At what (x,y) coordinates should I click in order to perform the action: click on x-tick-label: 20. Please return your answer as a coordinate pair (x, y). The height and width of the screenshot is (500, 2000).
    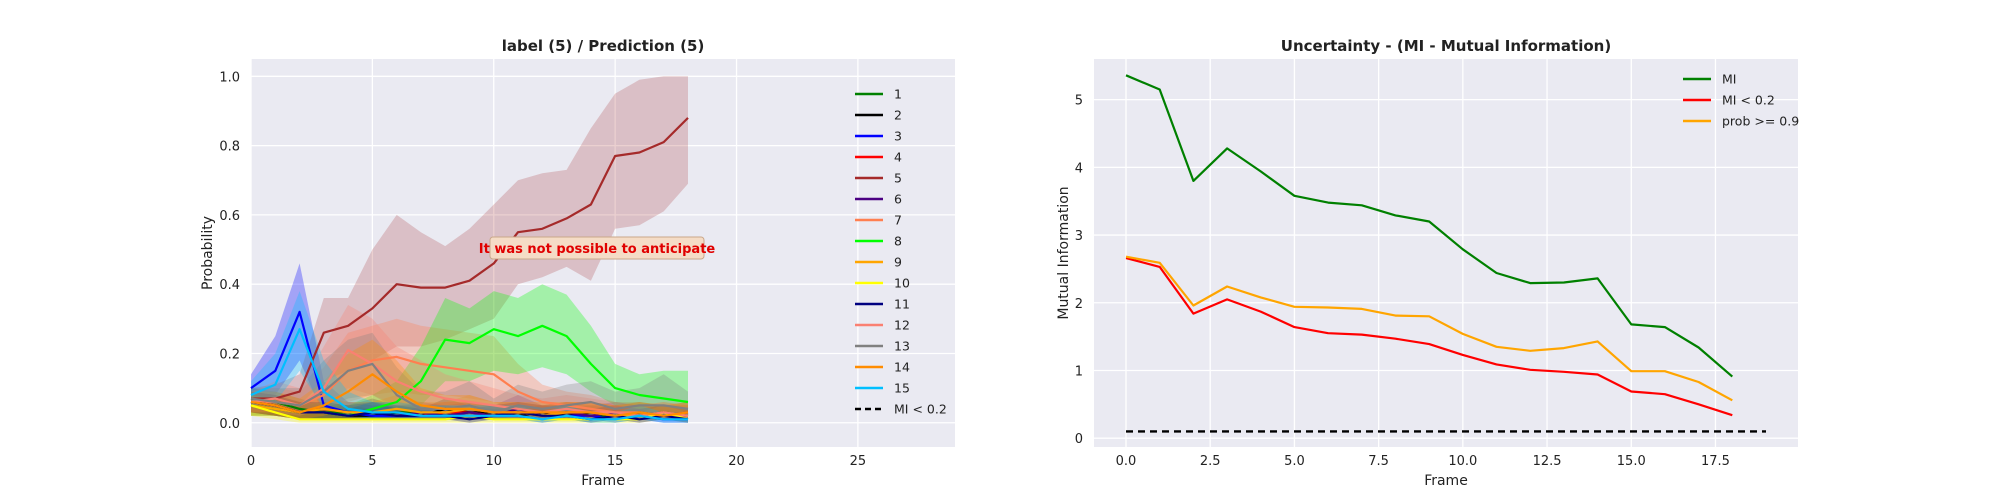
    Looking at the image, I should click on (736, 461).